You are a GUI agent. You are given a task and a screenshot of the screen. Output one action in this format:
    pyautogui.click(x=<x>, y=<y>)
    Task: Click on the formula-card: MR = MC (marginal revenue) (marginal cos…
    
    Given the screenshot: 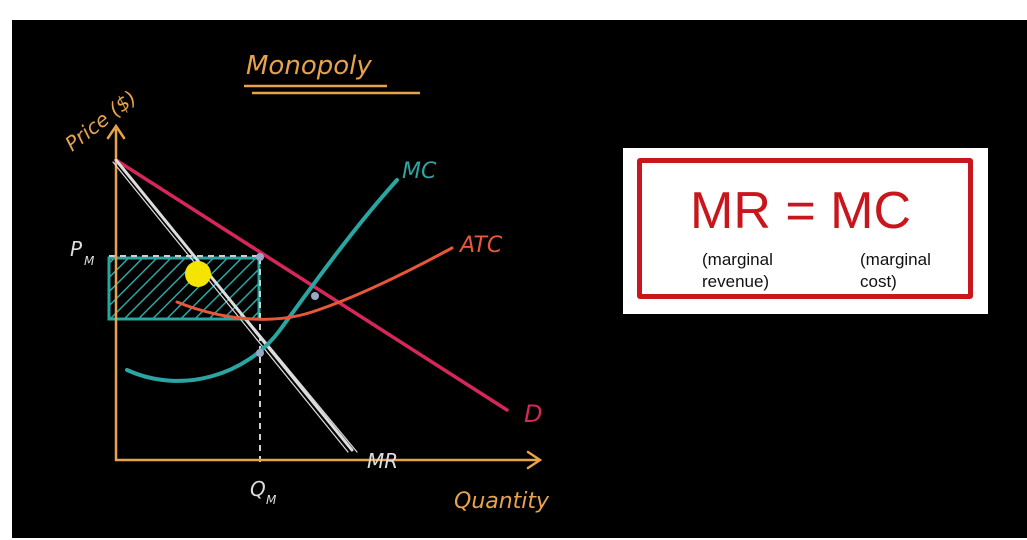 What is the action you would take?
    pyautogui.click(x=805, y=231)
    